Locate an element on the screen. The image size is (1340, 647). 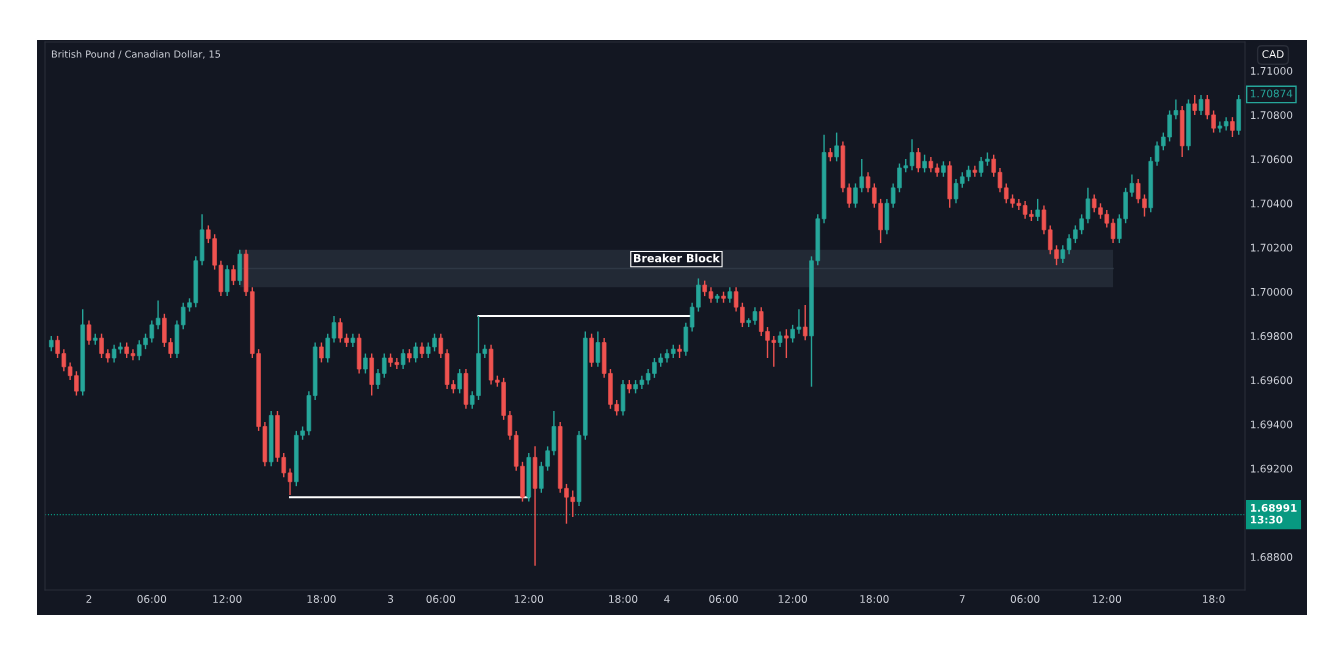
y-tick-label: 1.70800 is located at coordinates (1272, 115).